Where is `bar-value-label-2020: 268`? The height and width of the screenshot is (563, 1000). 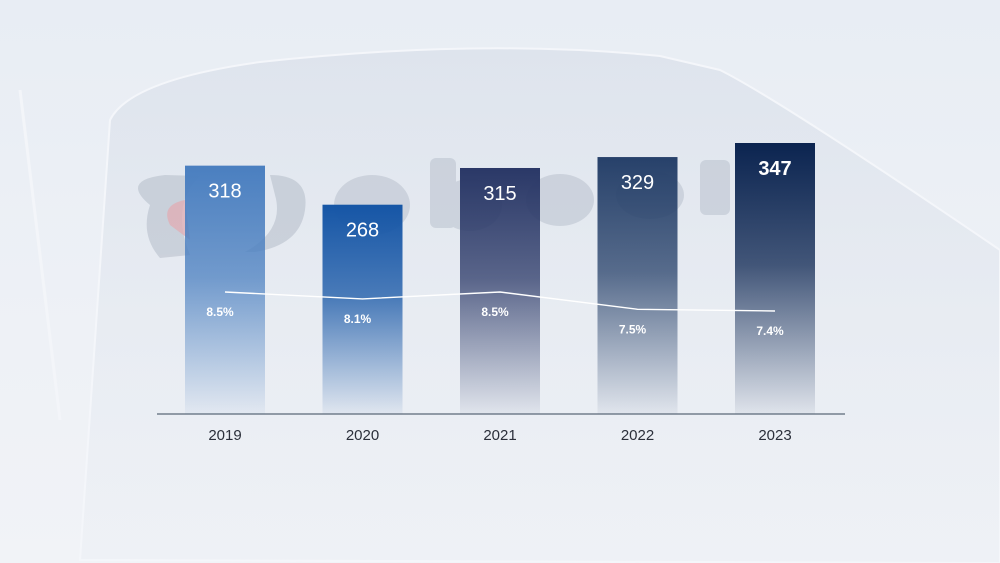 bar-value-label-2020: 268 is located at coordinates (362, 231).